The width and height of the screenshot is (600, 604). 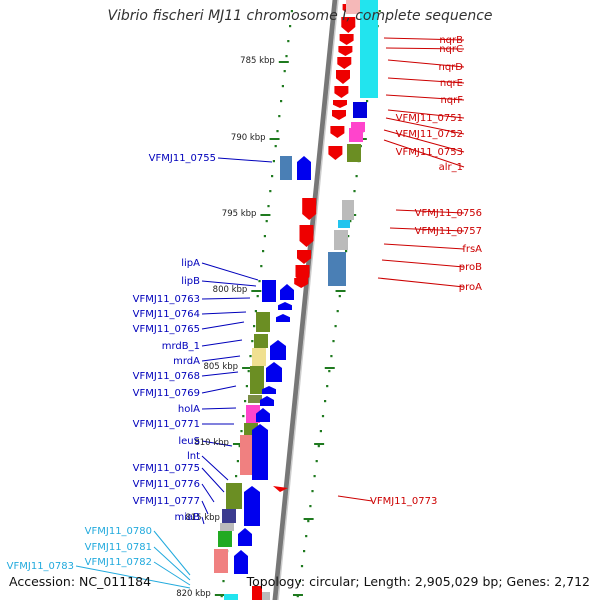 I want to click on gene-label-forward: proA, so click(x=470, y=287).